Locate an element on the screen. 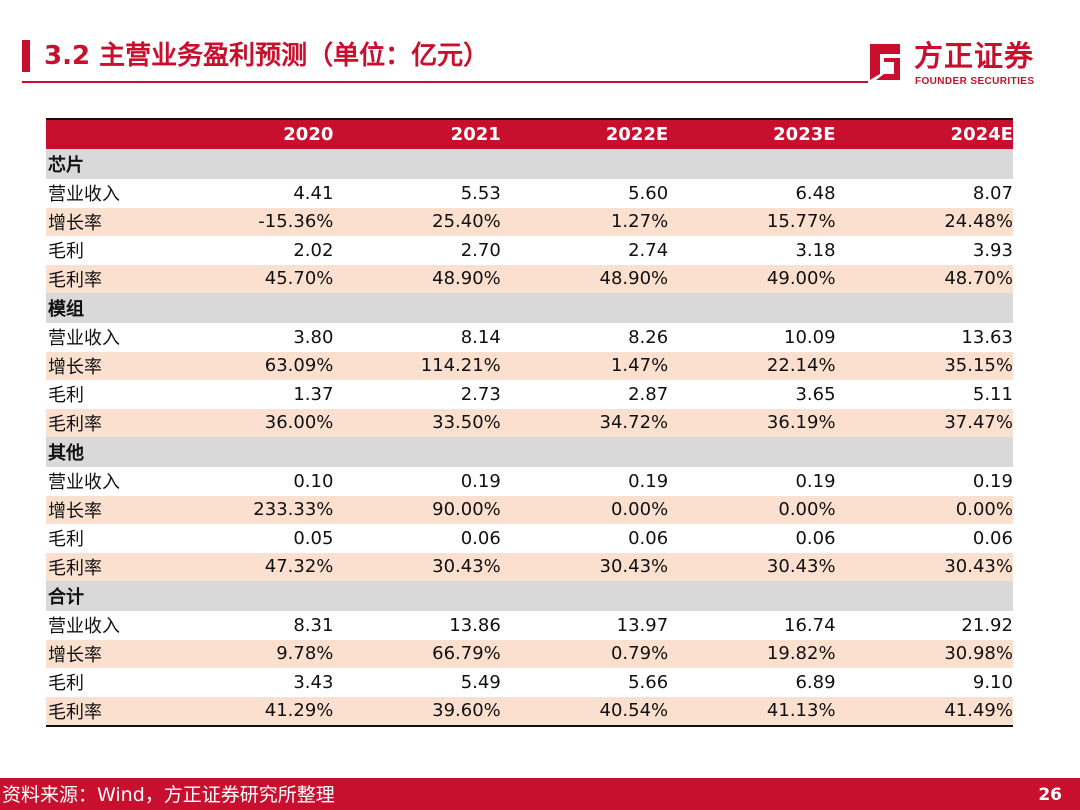 This screenshot has width=1080, height=810. table-row: 增长率 63.09% 114.21% 1.47% 22.14% 35.15% is located at coordinates (529, 365).